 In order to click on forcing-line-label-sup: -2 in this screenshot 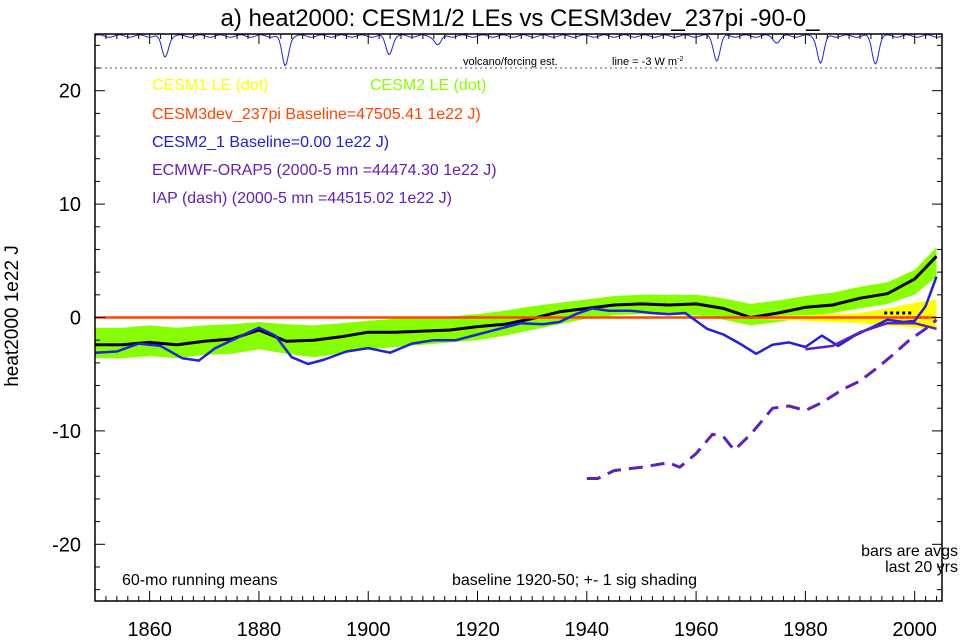, I will do `click(680, 59)`.